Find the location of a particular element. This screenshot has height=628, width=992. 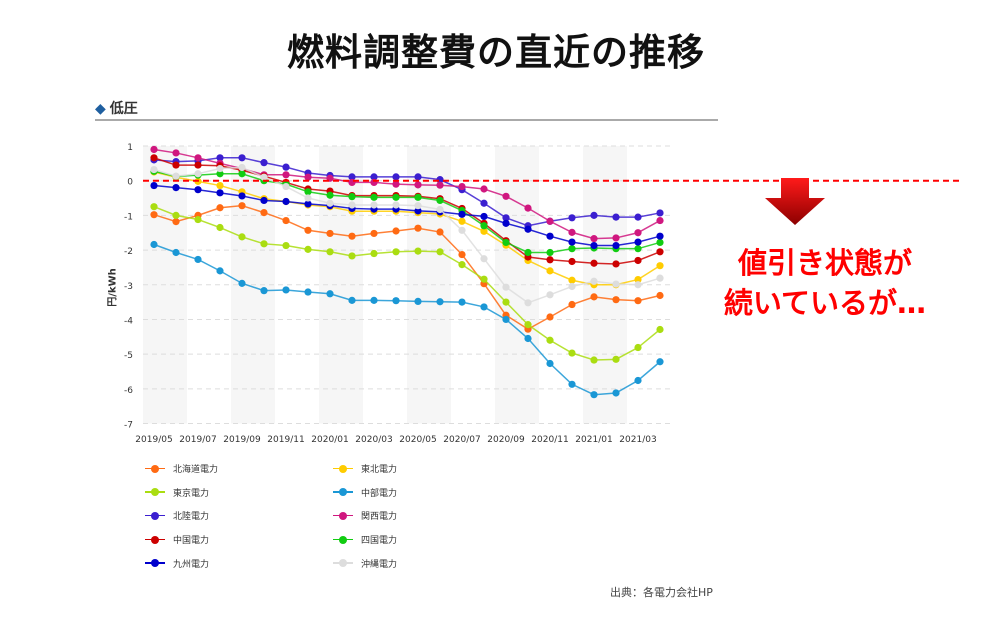

y-tick-label: 0 is located at coordinates (130, 183).